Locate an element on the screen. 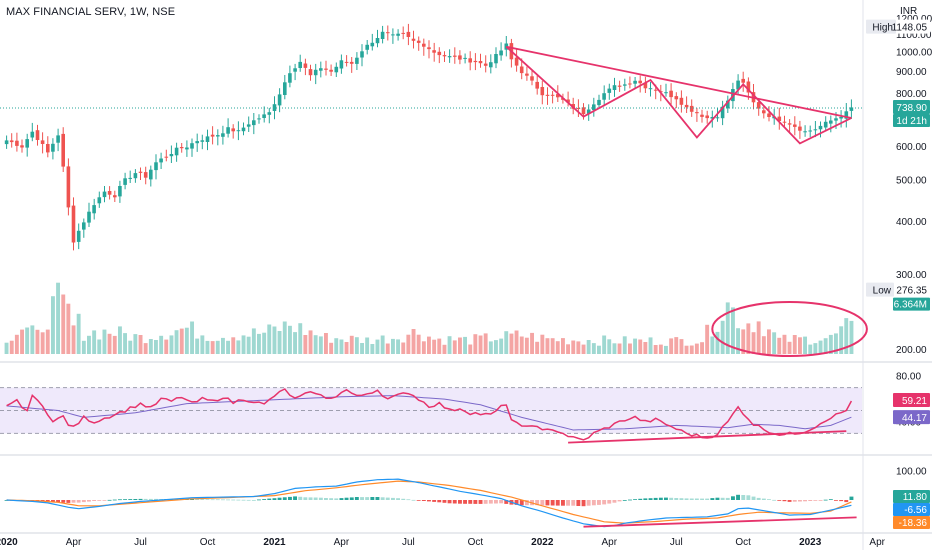  last-price-tag: 738.90 is located at coordinates (911, 108).